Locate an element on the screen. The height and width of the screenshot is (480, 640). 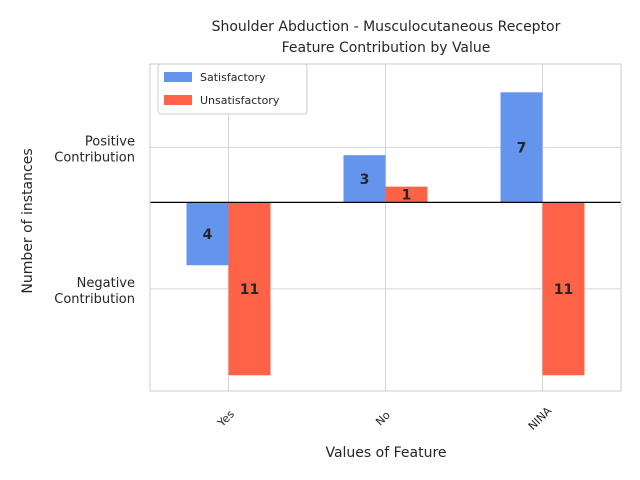
bar-unsatisfactory-no is located at coordinates (406, 194).